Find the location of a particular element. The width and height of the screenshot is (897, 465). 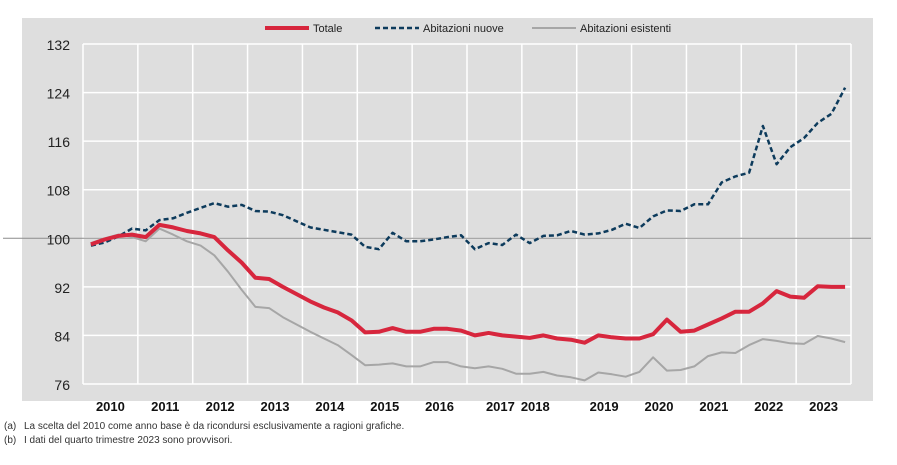

x-tick-label: 2014 is located at coordinates (330, 406).